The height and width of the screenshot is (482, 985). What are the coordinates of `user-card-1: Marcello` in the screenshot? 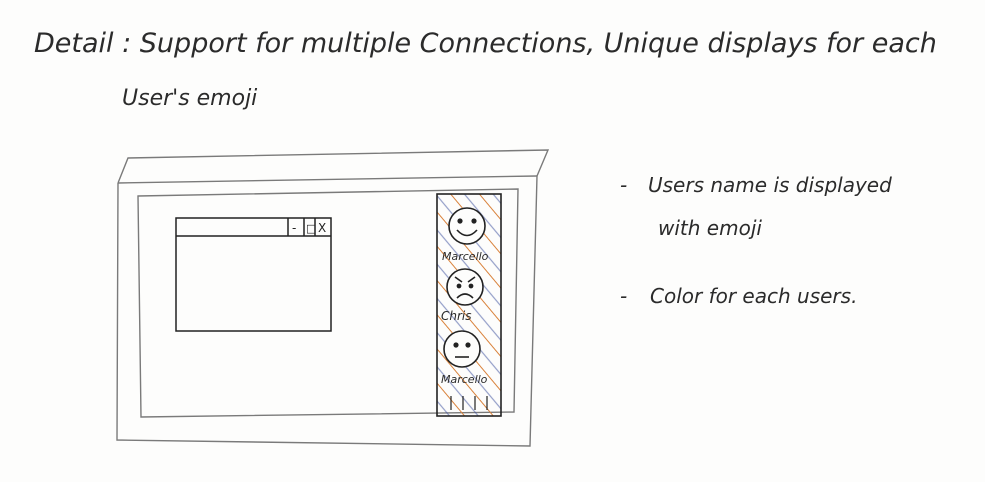 It's located at (465, 235).